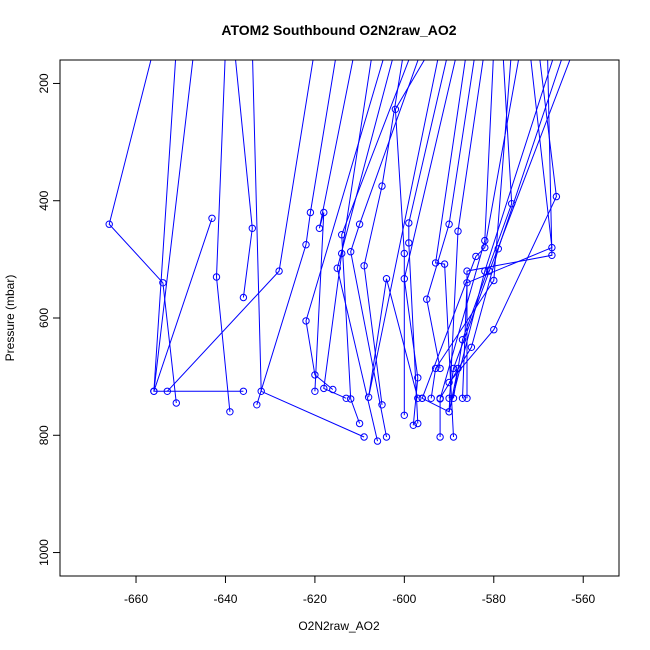 Image resolution: width=650 pixels, height=650 pixels. What do you see at coordinates (338, 30) in the screenshot?
I see `chart-title: ATOM2 Southbound O2N2raw_AO2` at bounding box center [338, 30].